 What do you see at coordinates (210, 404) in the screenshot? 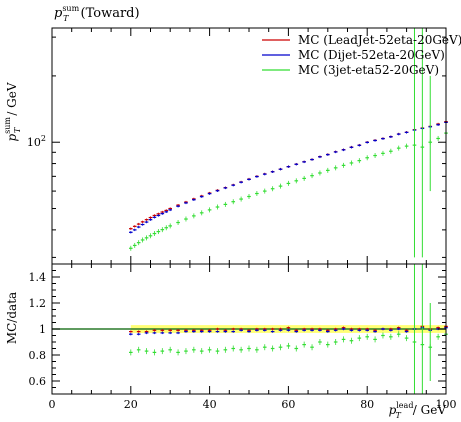
I see `x-tick-label: 40` at bounding box center [210, 404].